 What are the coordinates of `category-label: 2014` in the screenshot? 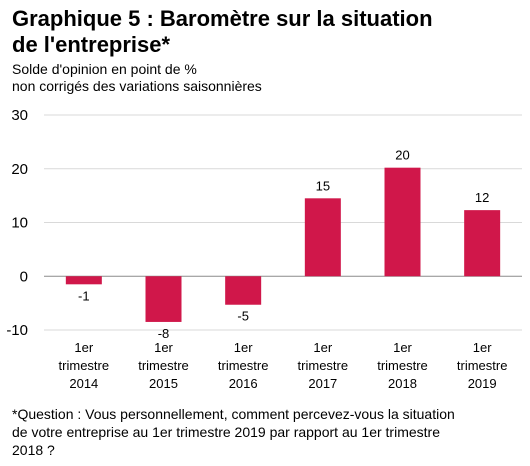 It's located at (83, 383).